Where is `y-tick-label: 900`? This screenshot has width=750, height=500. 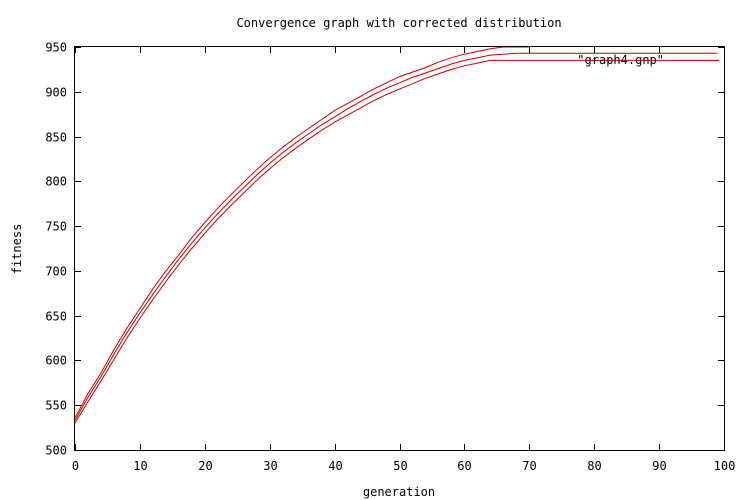 y-tick-label: 900 is located at coordinates (56, 93).